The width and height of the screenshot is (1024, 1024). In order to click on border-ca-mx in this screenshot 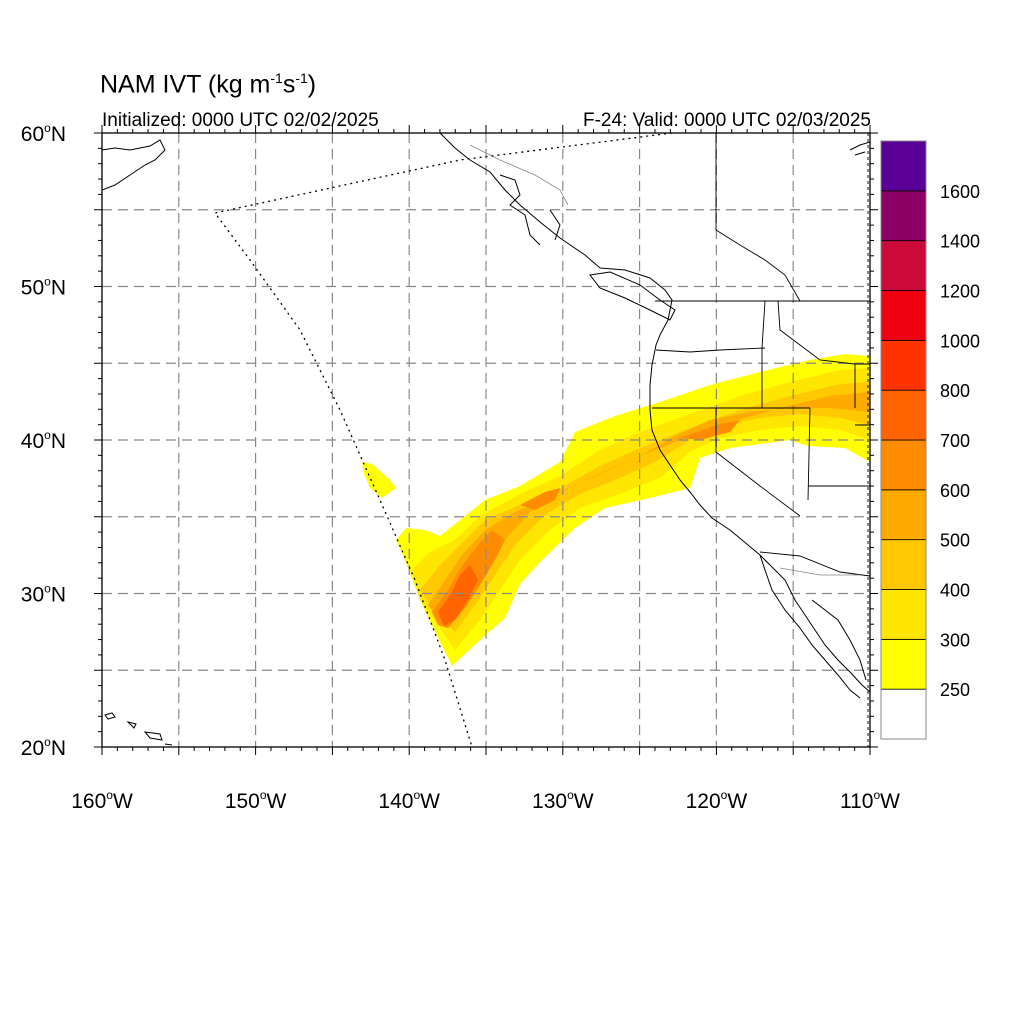, I will do `click(814, 564)`.